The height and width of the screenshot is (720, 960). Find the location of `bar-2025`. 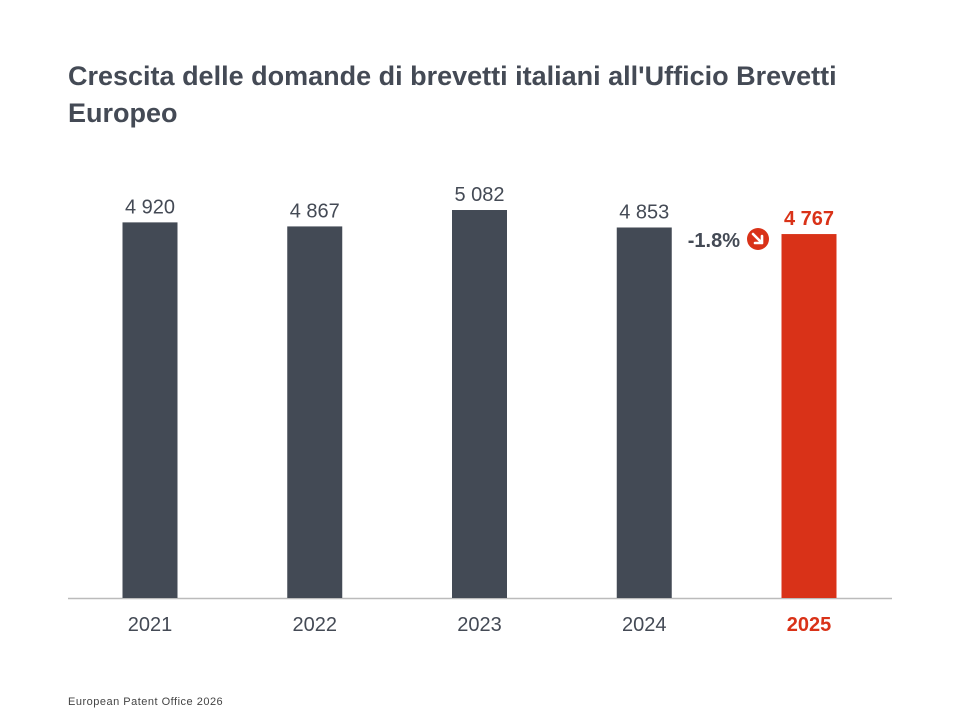

bar-2025 is located at coordinates (809, 416).